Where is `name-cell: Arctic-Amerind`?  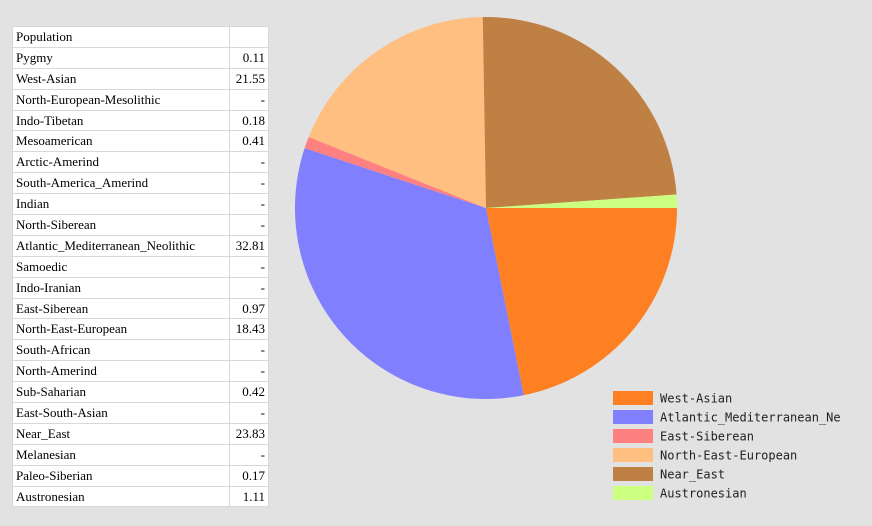
name-cell: Arctic-Amerind is located at coordinates (121, 162).